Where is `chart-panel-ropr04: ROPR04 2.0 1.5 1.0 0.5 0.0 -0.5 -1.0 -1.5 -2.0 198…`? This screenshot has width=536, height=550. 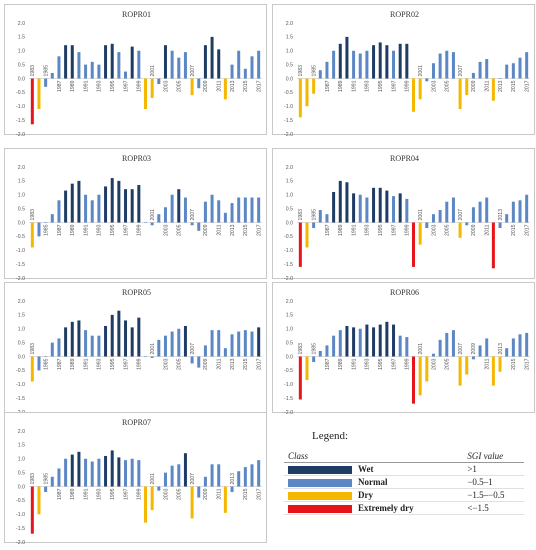 chart-panel-ropr04: ROPR04 2.0 1.5 1.0 0.5 0.0 -0.5 -1.0 -1.5 -2.0 198… is located at coordinates (403, 214).